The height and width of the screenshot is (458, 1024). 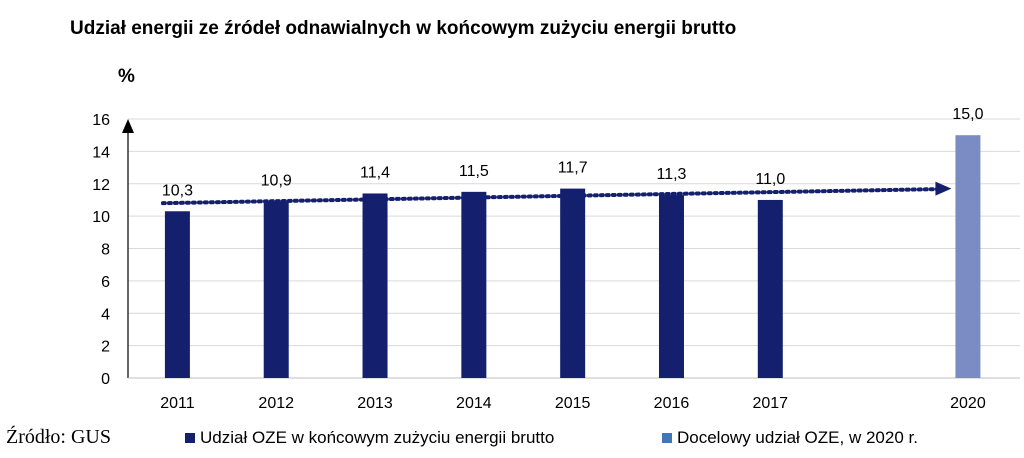 I want to click on x-tick-label: 2012, so click(x=276, y=403).